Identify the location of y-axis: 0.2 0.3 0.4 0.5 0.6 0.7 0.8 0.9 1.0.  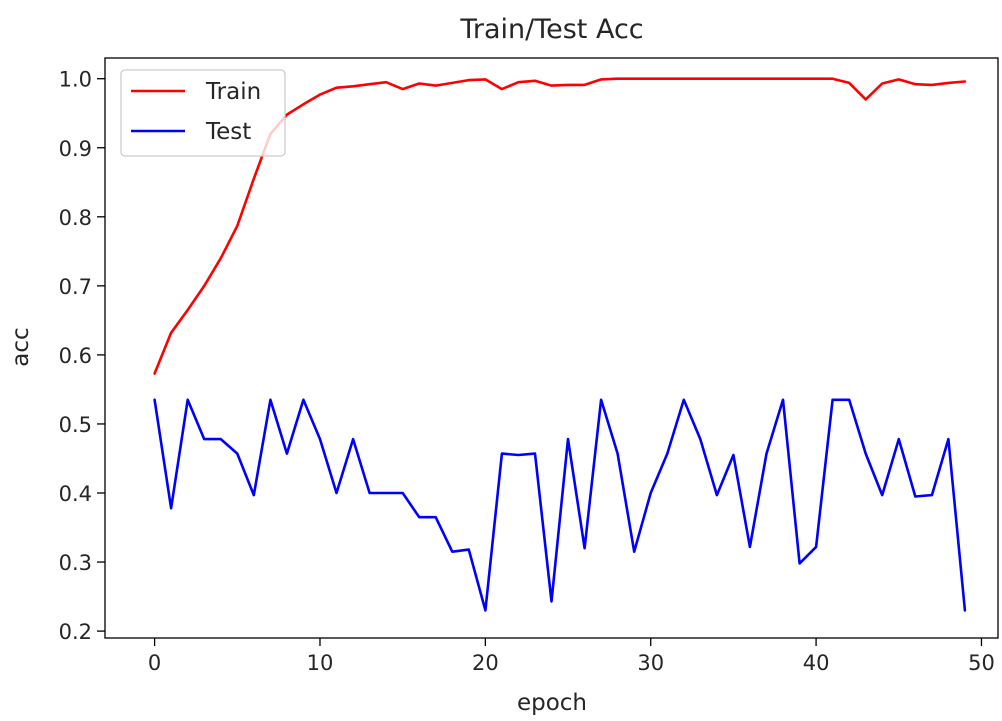
(82, 356).